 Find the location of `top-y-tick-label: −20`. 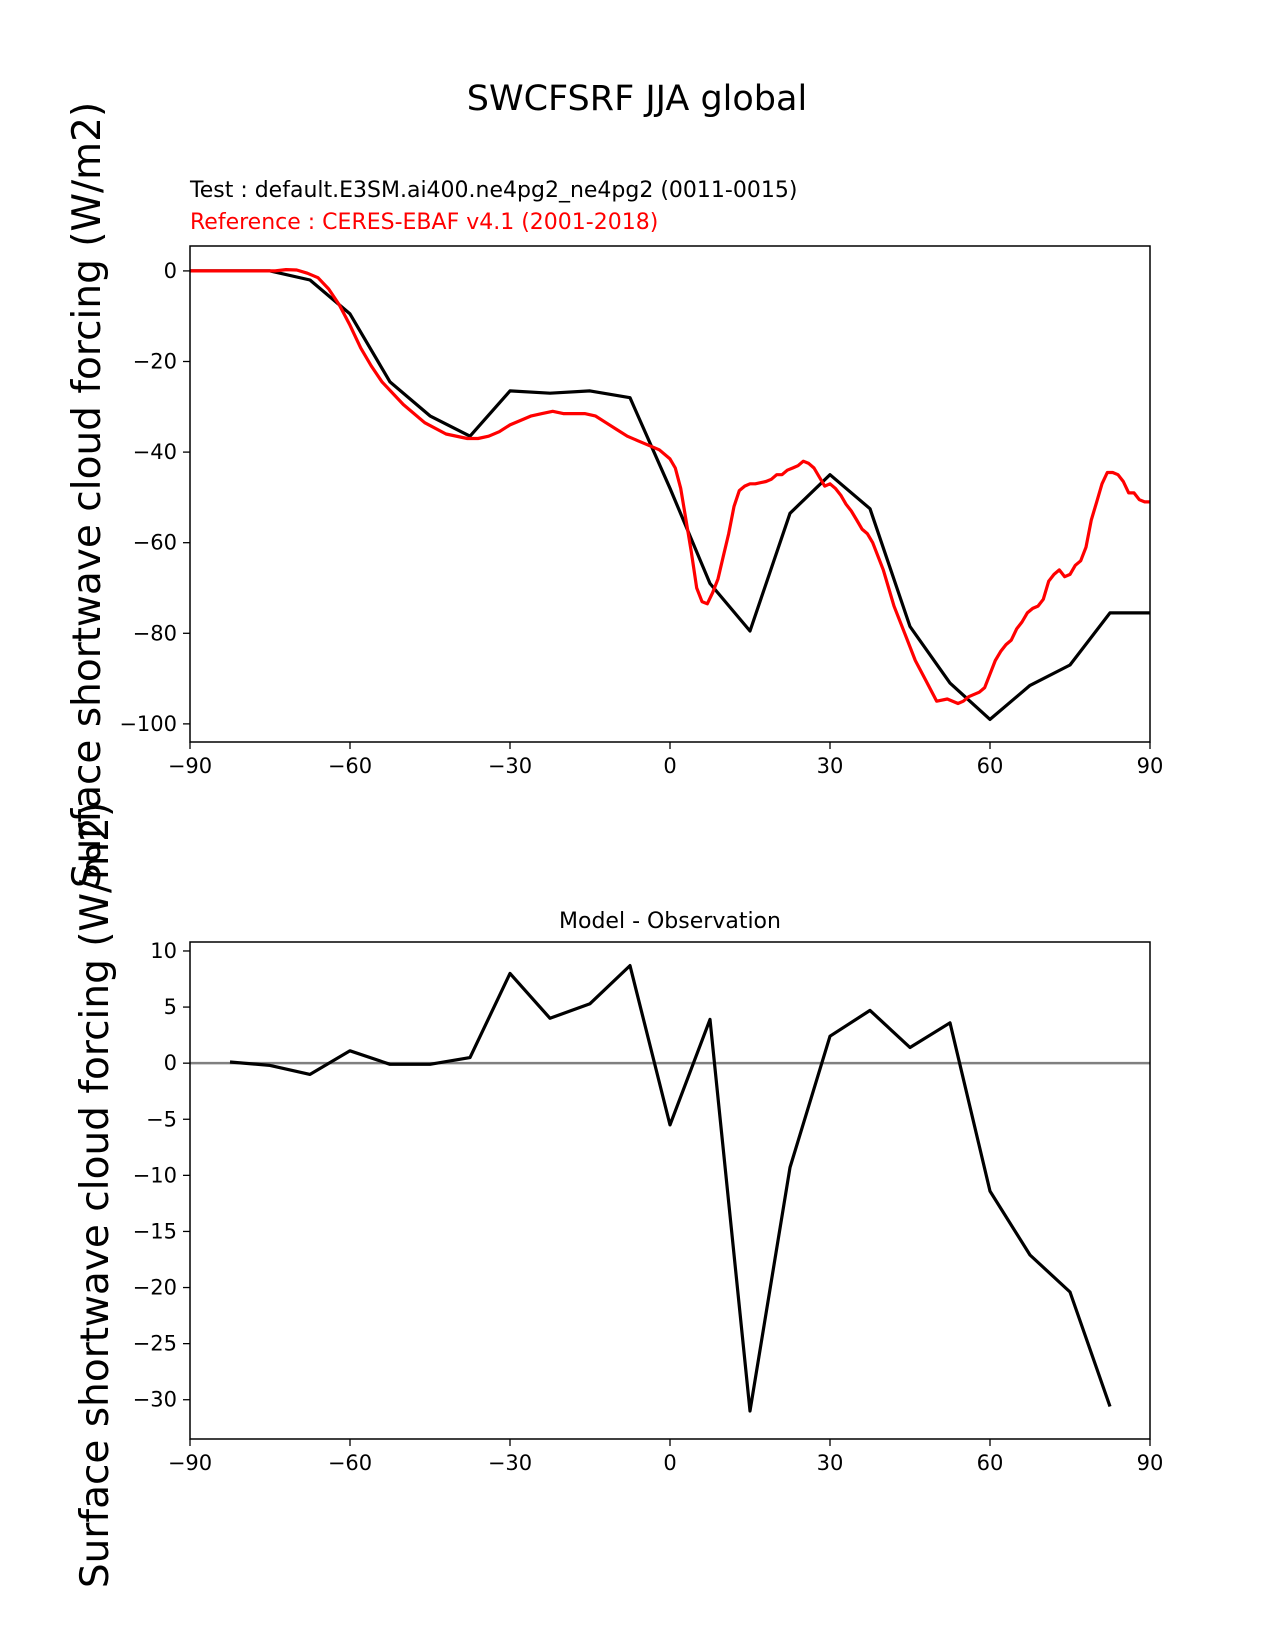

top-y-tick-label: −20 is located at coordinates (155, 362).